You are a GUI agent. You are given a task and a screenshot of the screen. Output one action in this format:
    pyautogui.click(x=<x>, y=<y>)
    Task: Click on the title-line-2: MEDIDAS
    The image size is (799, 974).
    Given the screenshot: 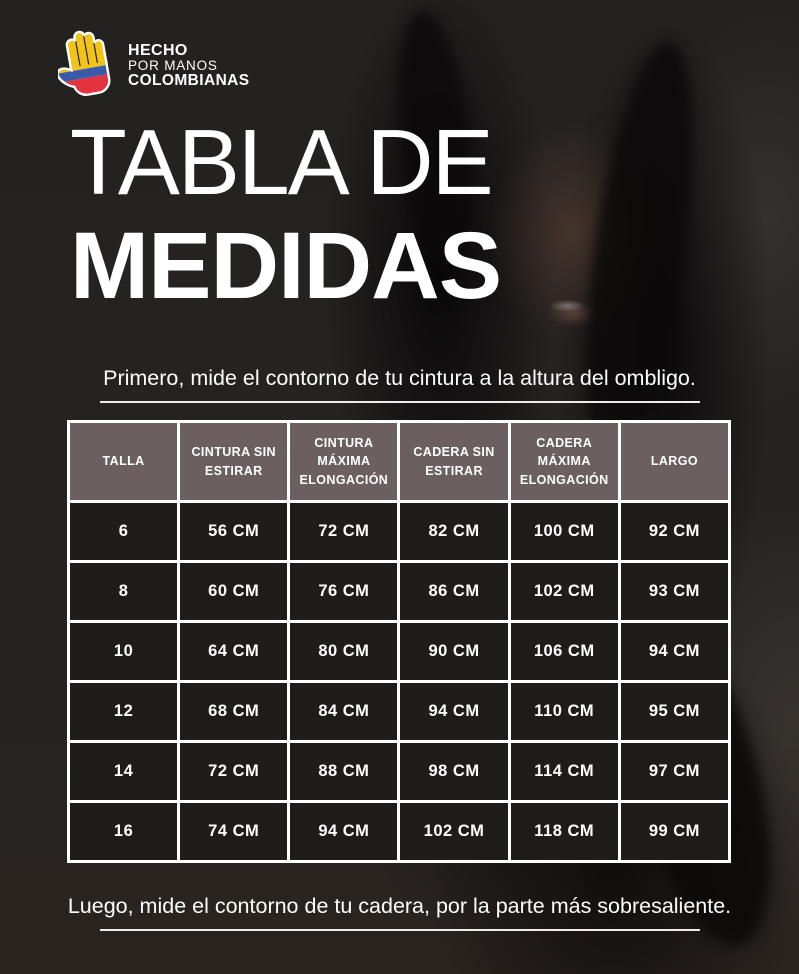 What is the action you would take?
    pyautogui.click(x=286, y=266)
    